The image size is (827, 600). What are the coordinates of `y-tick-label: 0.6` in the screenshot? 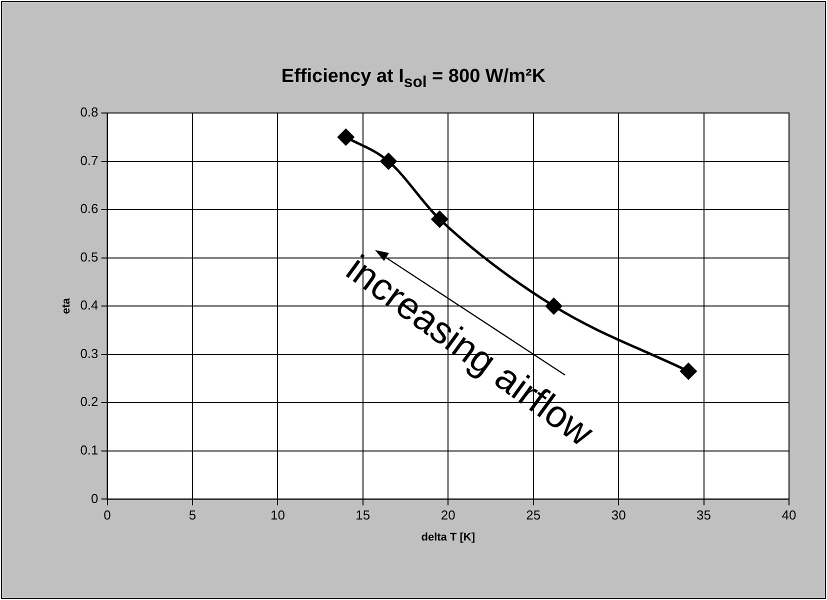 It's located at (89, 208).